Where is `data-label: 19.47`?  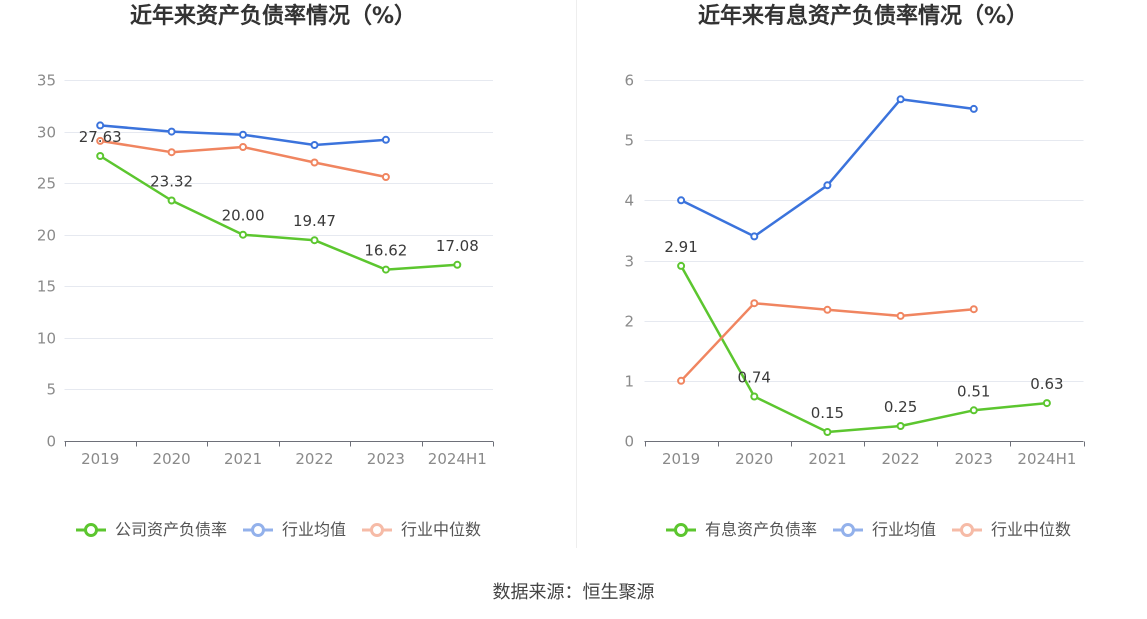
data-label: 19.47 is located at coordinates (314, 221).